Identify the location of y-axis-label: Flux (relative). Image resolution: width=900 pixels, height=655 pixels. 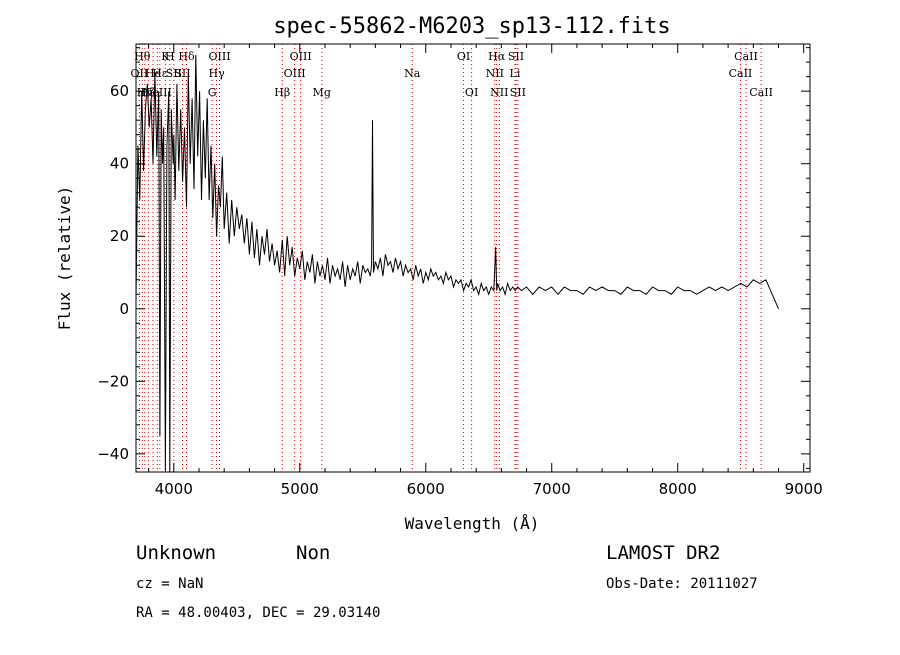
(64, 258).